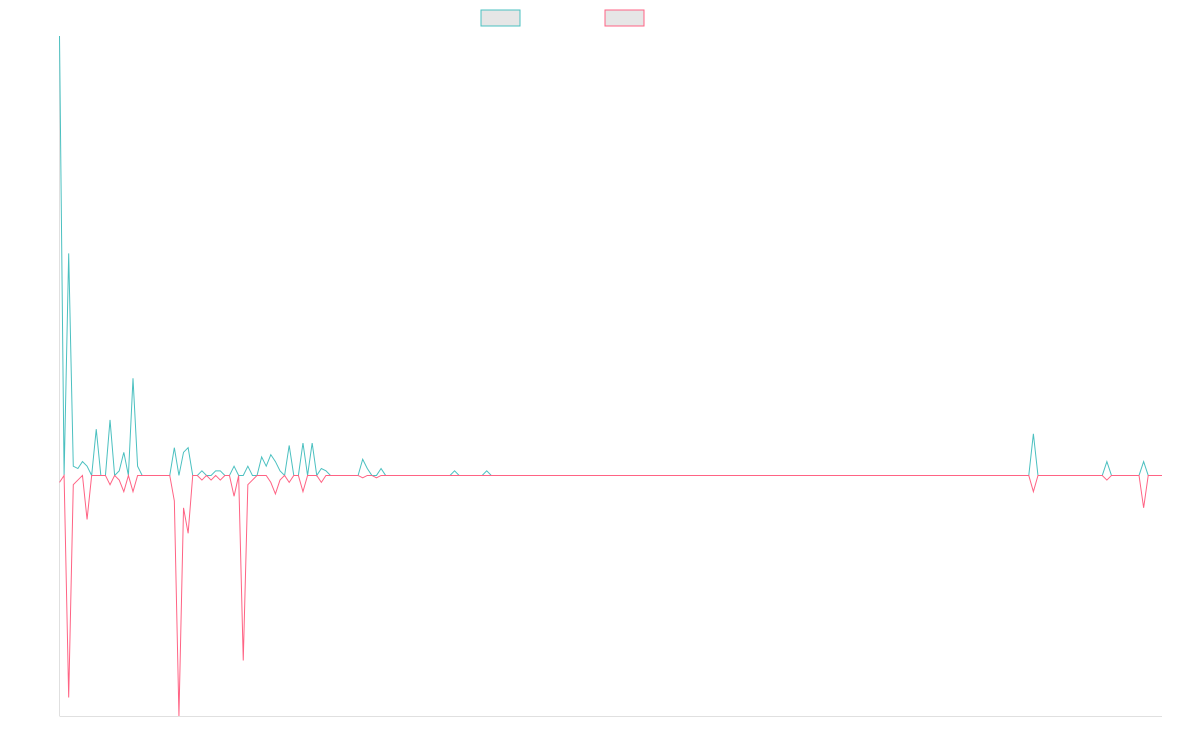  Describe the element at coordinates (562, 18) in the screenshot. I see `legend` at that location.